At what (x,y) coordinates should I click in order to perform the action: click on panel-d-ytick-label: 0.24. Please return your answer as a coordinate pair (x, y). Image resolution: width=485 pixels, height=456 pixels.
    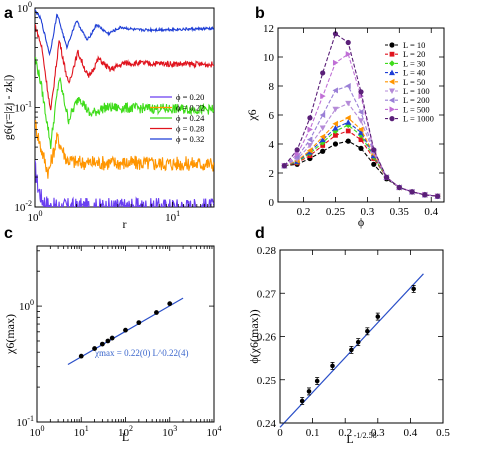
    Looking at the image, I should click on (267, 424).